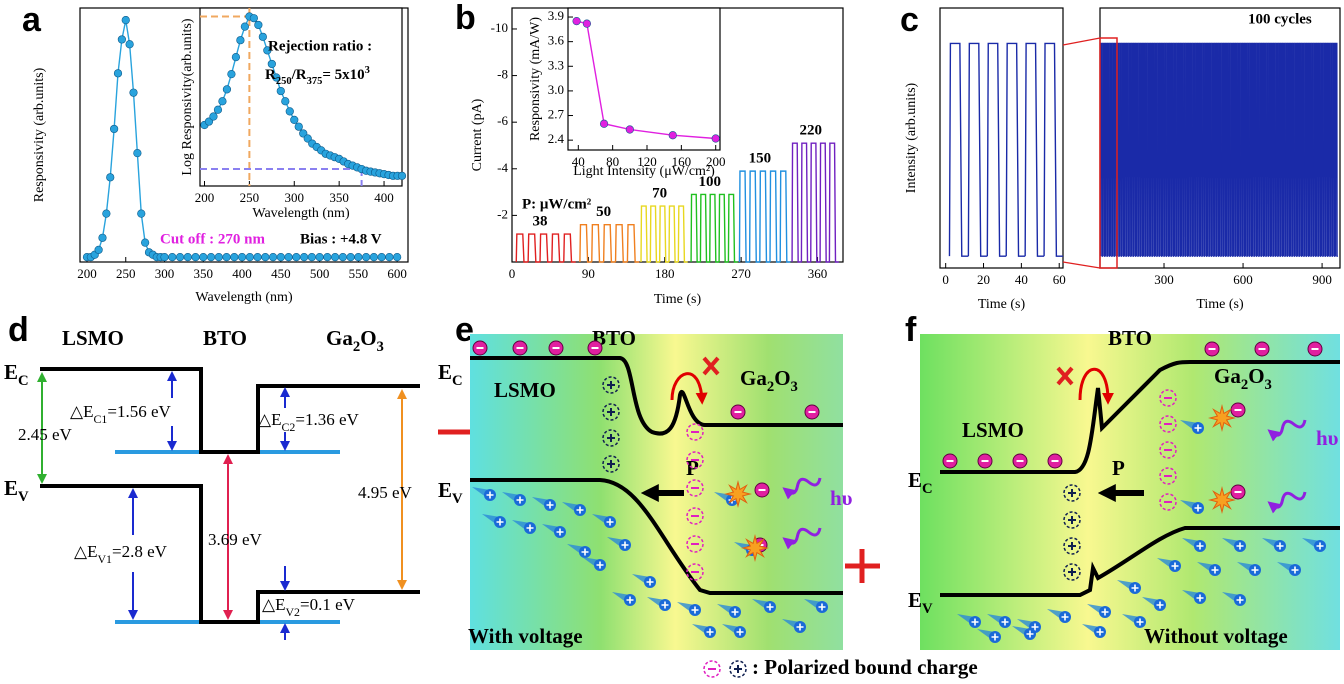  I want to click on annotation: P: μW/cm², so click(557, 204).